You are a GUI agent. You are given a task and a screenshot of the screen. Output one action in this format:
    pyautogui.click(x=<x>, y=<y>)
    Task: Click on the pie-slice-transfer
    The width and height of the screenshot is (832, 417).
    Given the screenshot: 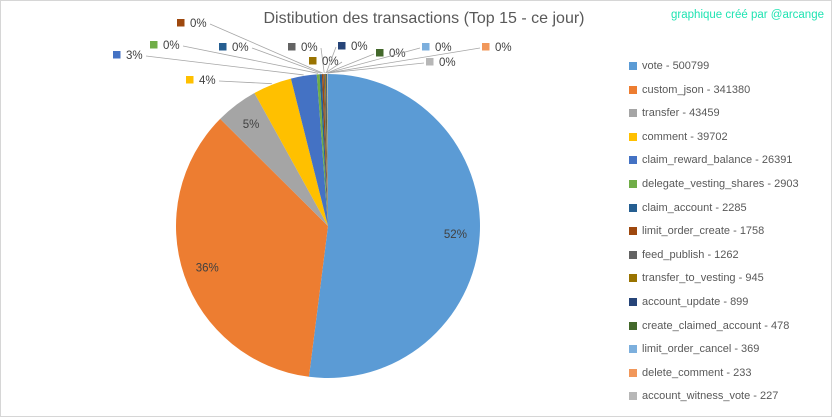 What is the action you would take?
    pyautogui.click(x=274, y=159)
    